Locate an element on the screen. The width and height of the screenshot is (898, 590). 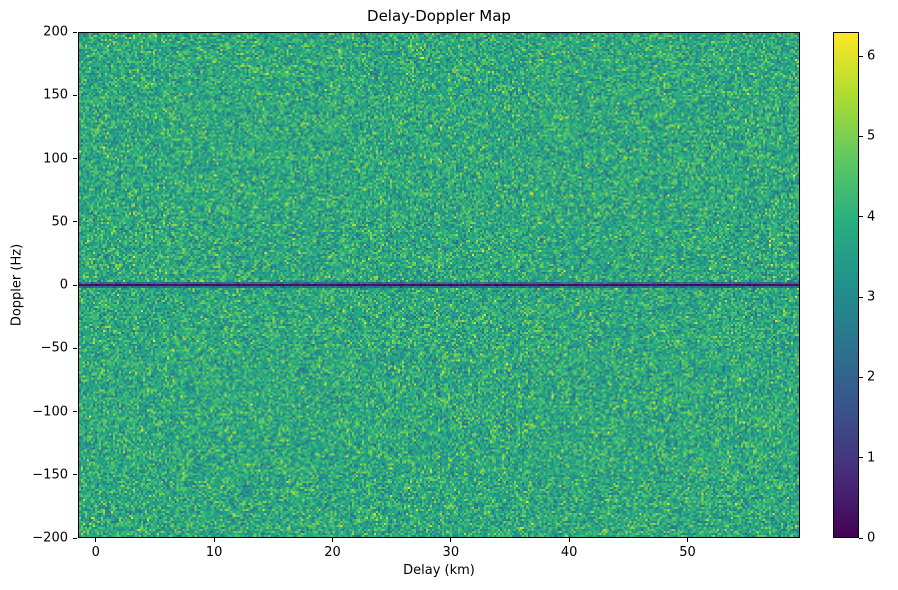
y-tick-label: −50 is located at coordinates (54, 348).